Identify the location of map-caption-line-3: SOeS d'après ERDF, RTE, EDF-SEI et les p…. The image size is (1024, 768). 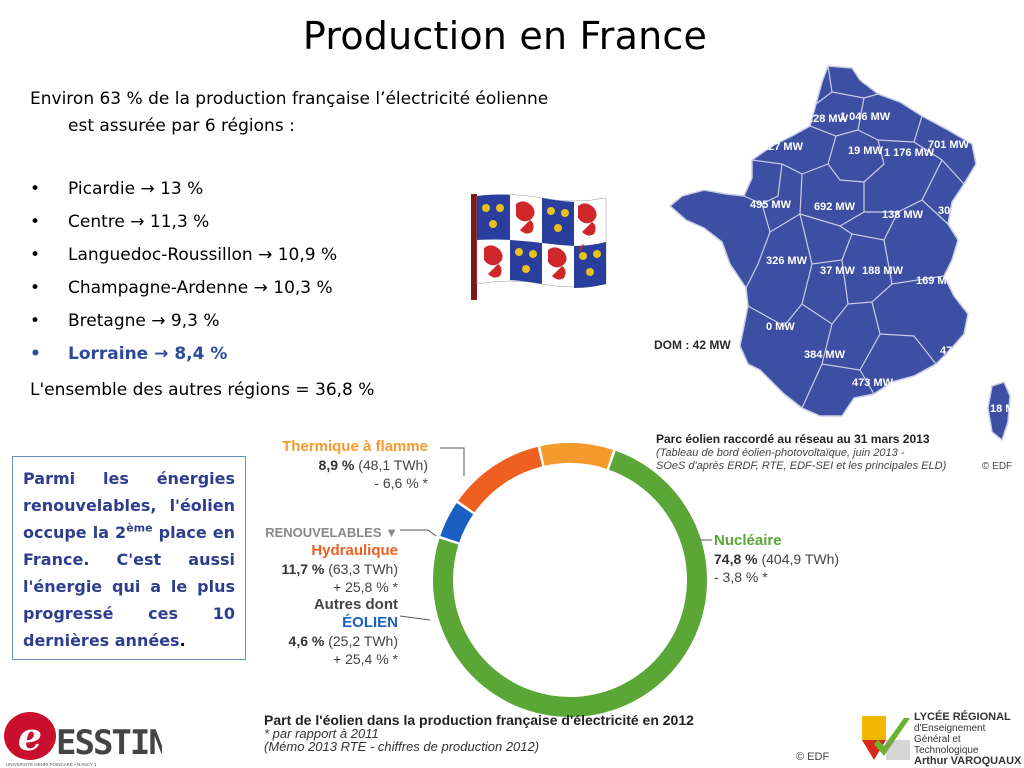
(801, 466).